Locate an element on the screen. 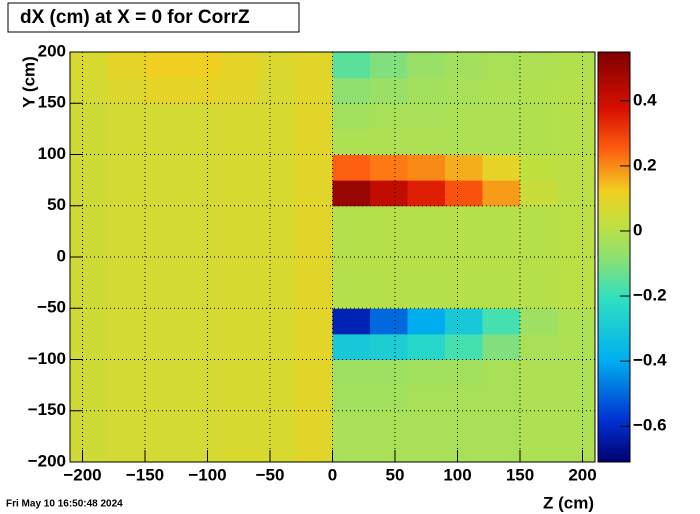  x-tick-label: 100 is located at coordinates (457, 474).